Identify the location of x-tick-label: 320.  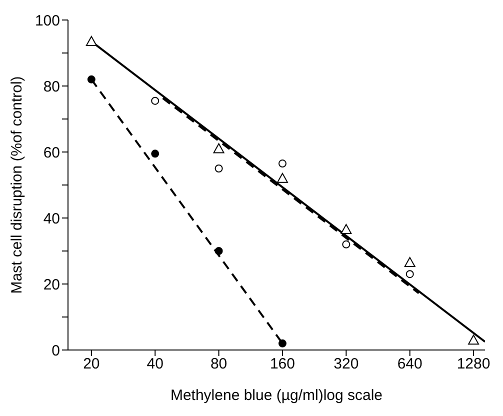
(346, 364).